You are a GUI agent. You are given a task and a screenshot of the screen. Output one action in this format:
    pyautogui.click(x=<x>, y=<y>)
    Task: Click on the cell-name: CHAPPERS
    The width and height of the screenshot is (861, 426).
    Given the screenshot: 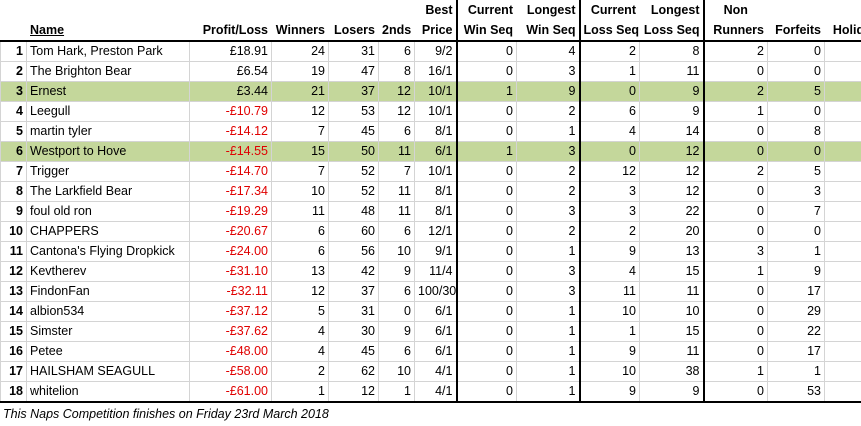 What is the action you would take?
    pyautogui.click(x=108, y=231)
    